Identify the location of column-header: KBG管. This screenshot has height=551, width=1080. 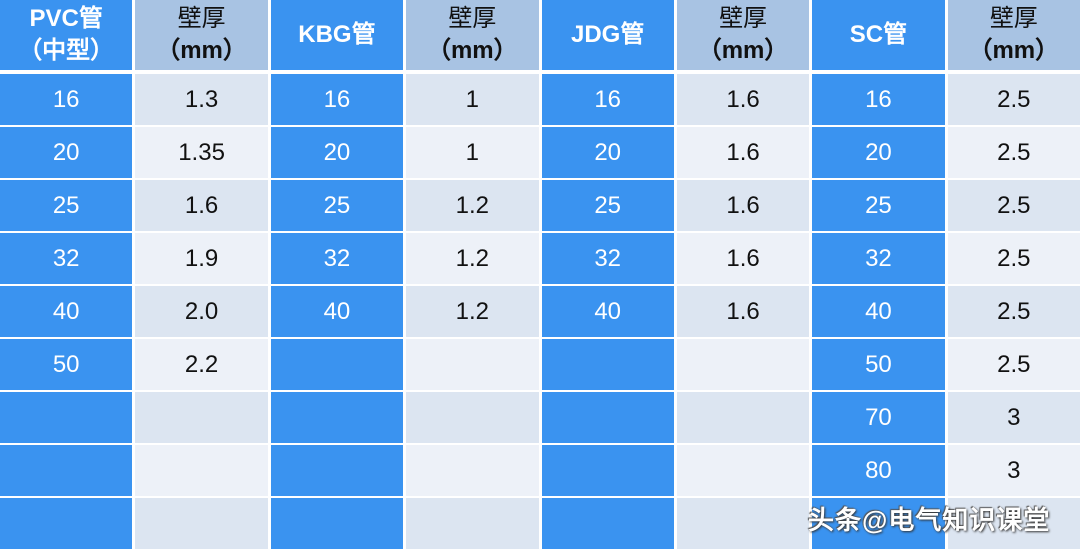
(337, 37).